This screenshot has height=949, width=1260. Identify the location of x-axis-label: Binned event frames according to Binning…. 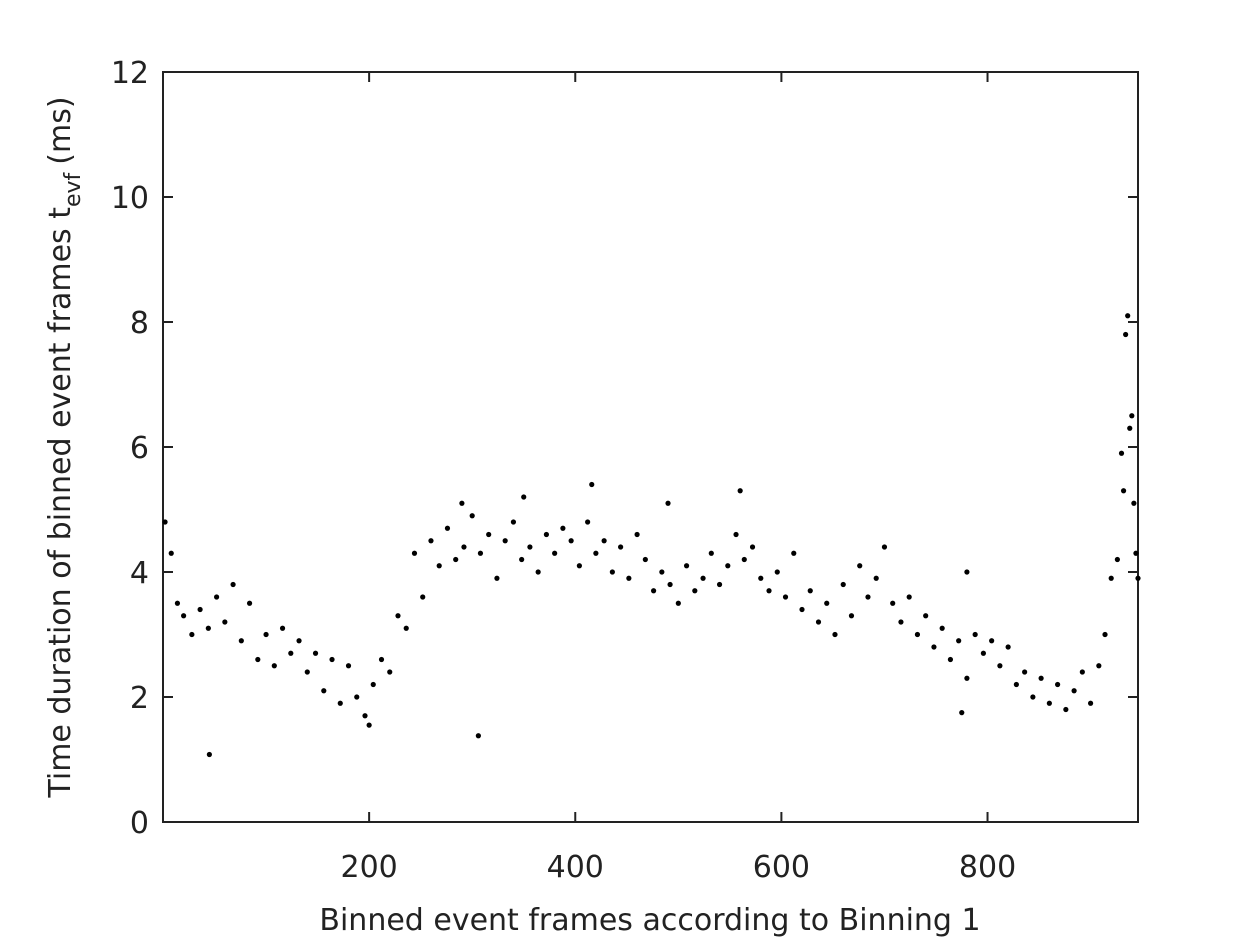
(649, 920).